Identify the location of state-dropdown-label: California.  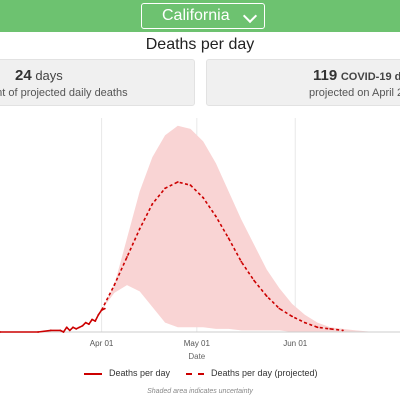
(196, 15).